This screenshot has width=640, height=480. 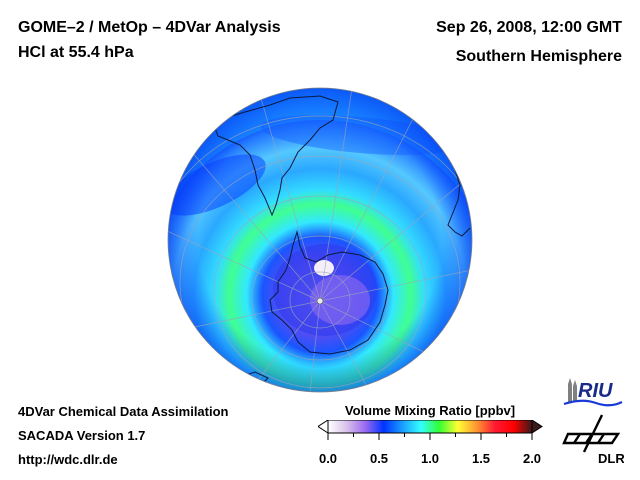 What do you see at coordinates (76, 52) in the screenshot?
I see `title-line-2: HCl at 55.4 hPa` at bounding box center [76, 52].